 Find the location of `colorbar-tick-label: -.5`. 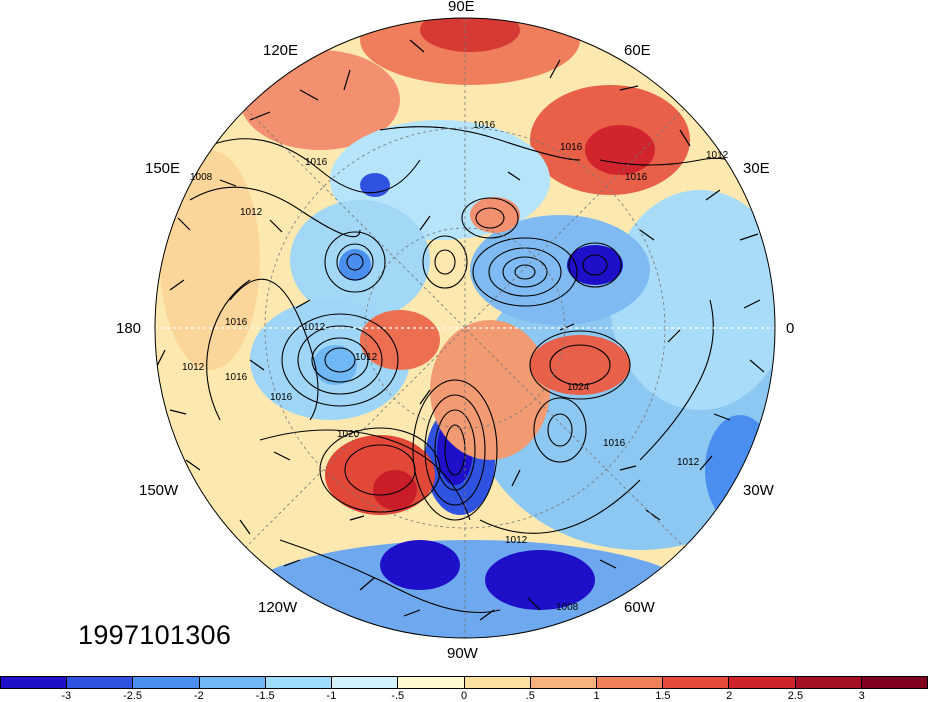

colorbar-tick-label: -.5 is located at coordinates (398, 696).